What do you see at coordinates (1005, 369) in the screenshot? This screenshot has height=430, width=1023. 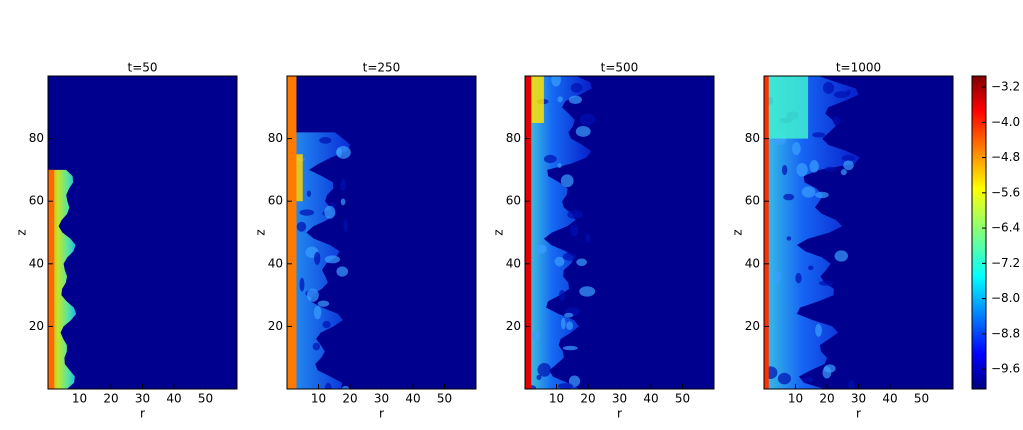 I see `colorbar-tick-label: −9.6` at bounding box center [1005, 369].